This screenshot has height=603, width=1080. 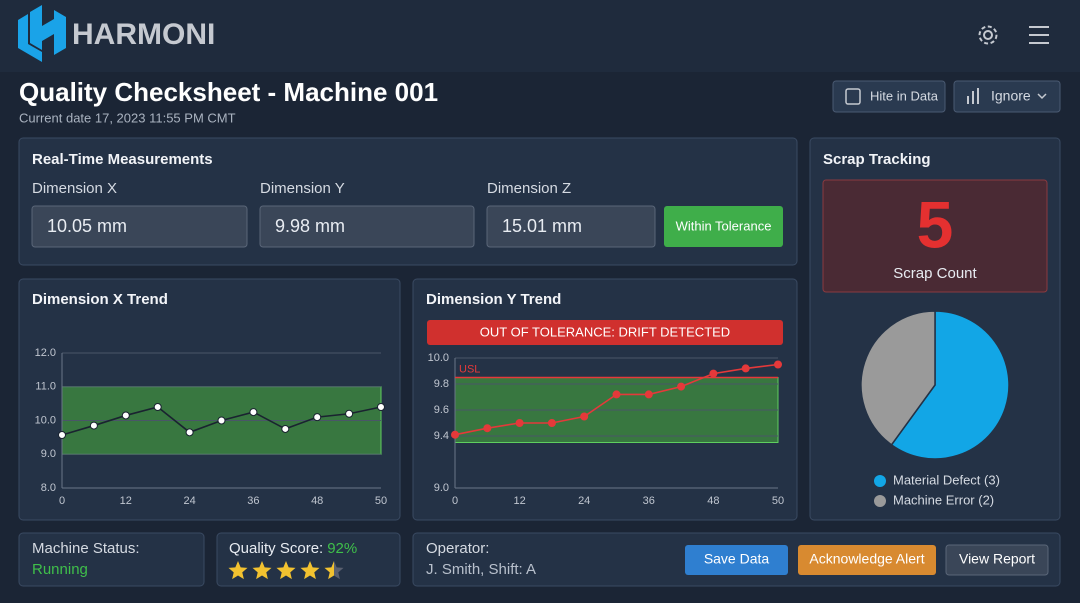 I want to click on y-tick-label: 9.8, so click(x=441, y=384).